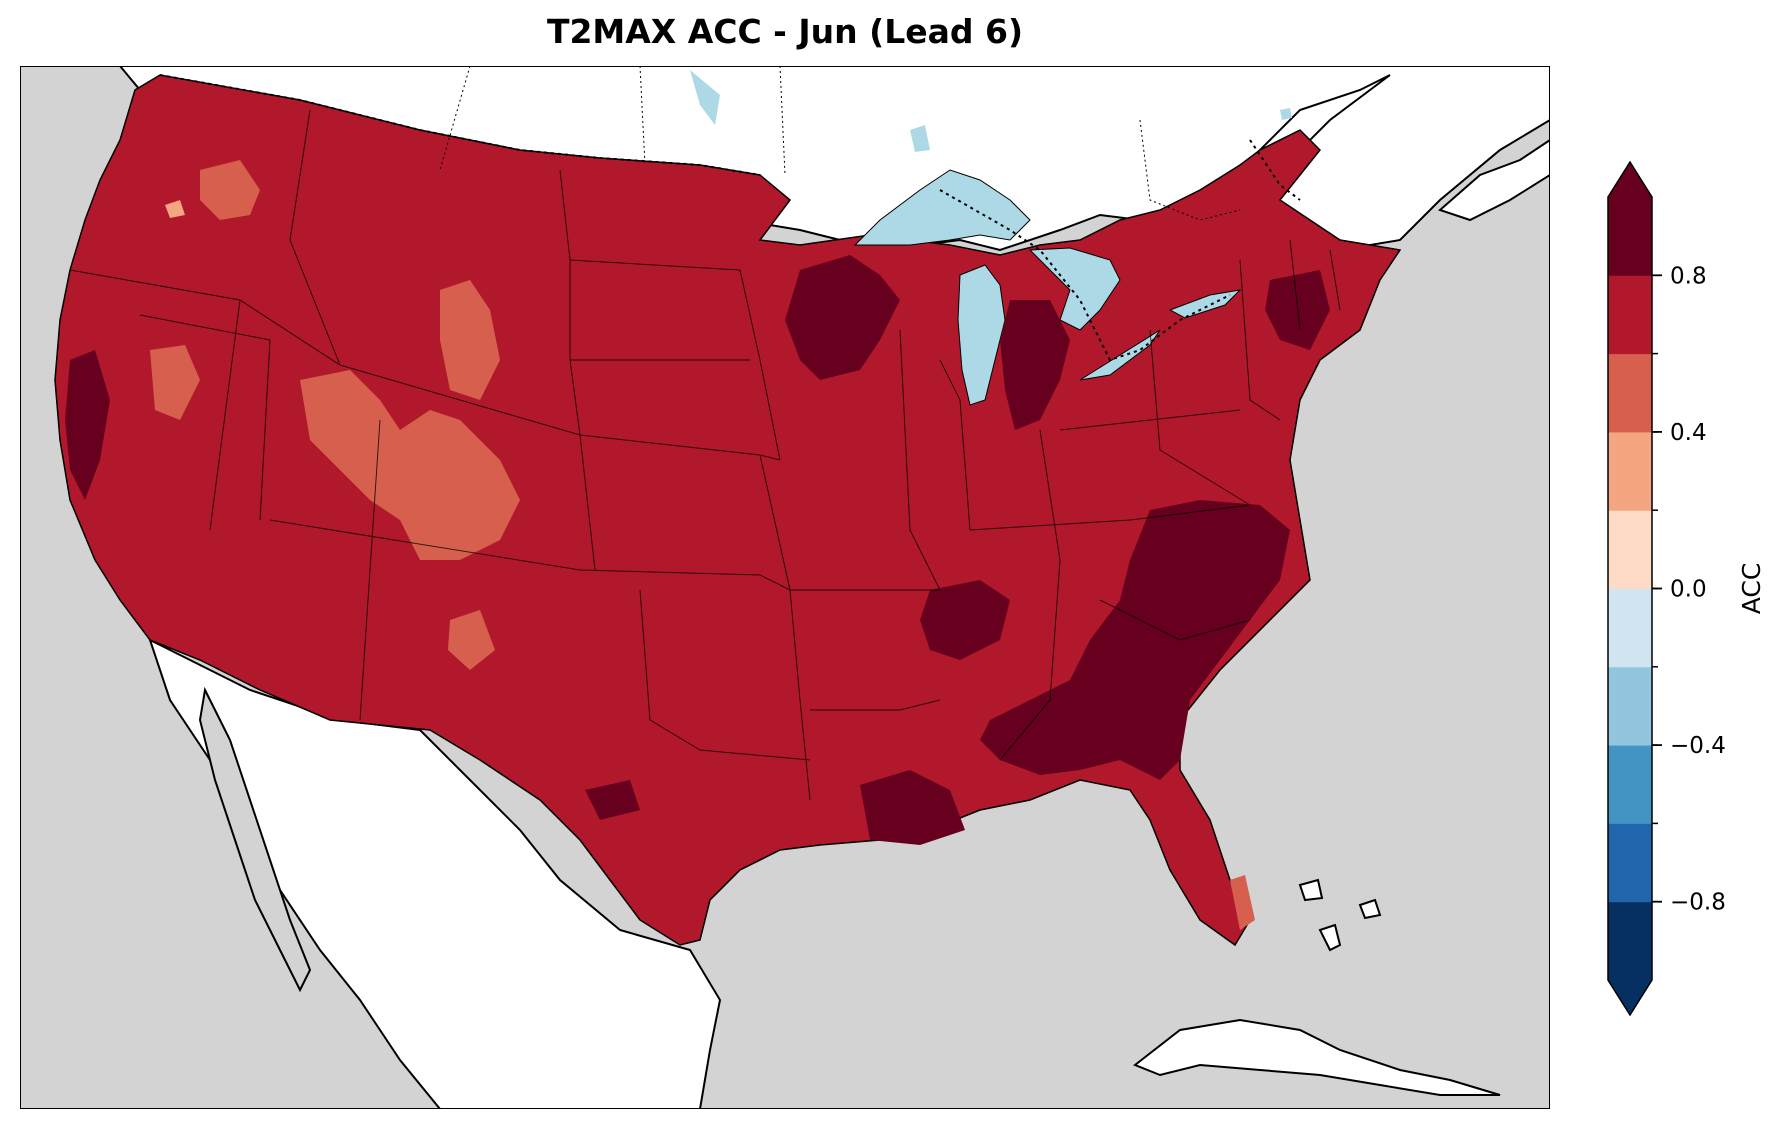  I want to click on province-borders, so click(840, 143).